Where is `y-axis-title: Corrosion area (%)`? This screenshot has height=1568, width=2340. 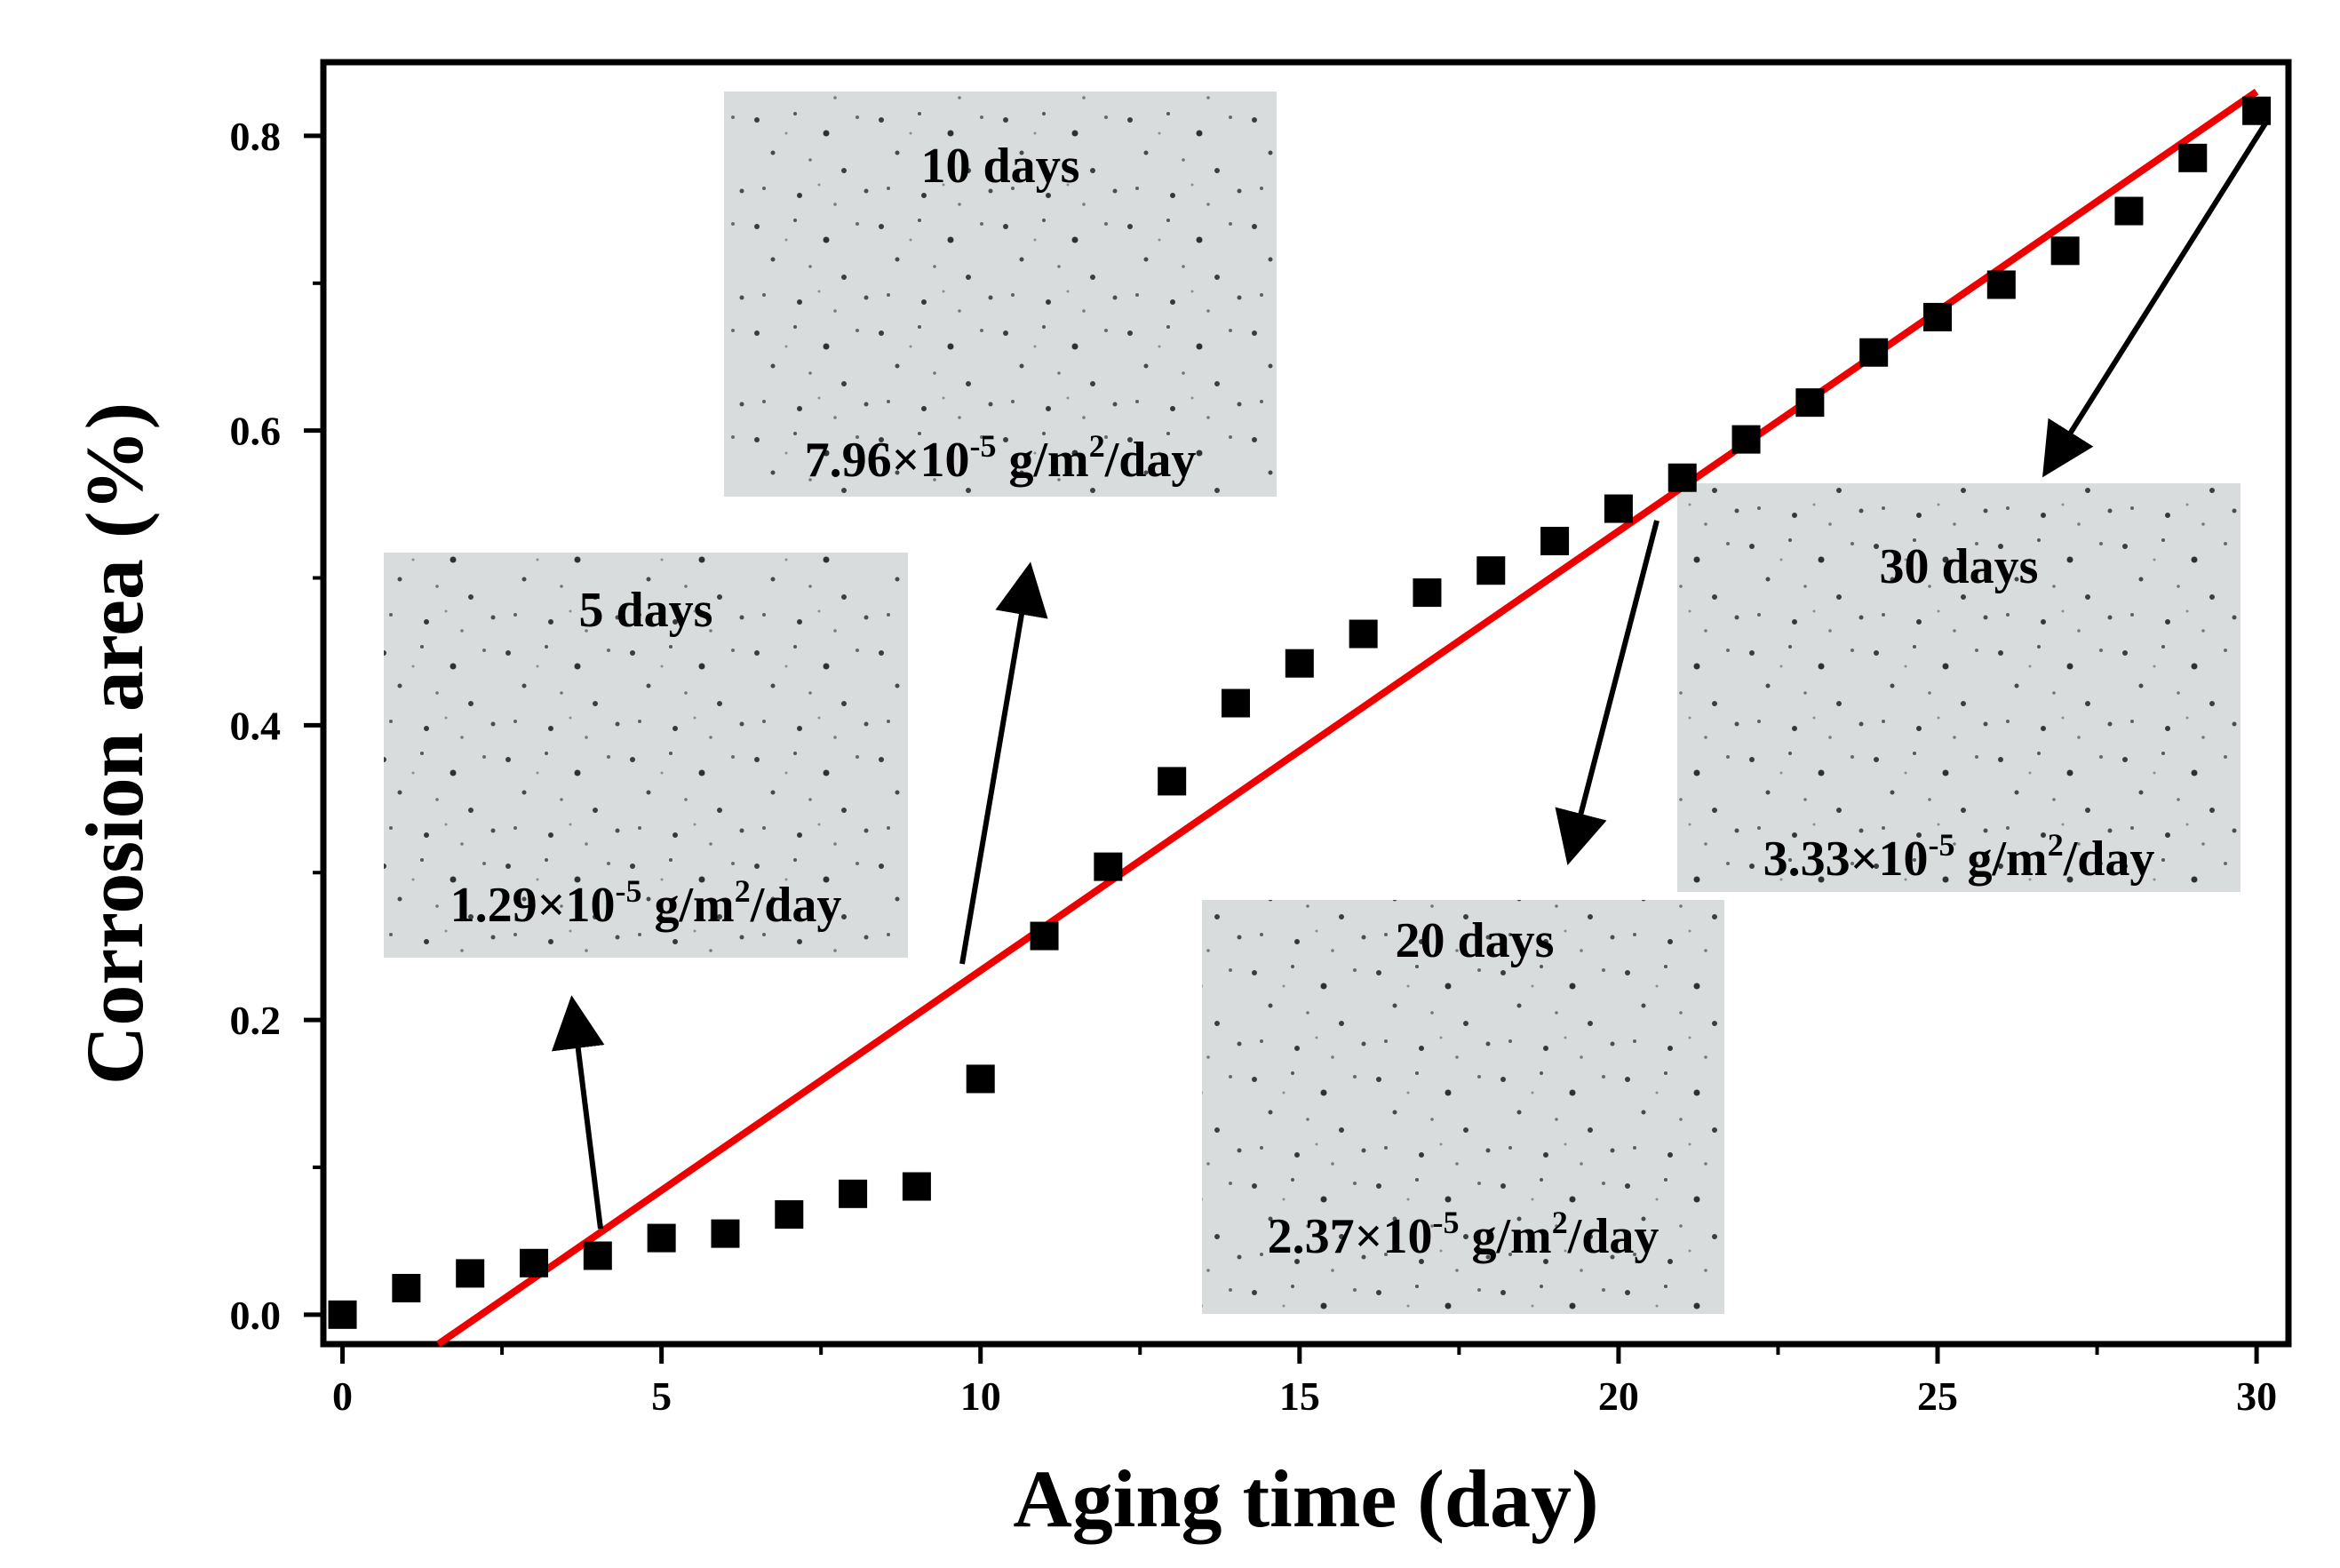
y-axis-title: Corrosion area (%) is located at coordinates (115, 743).